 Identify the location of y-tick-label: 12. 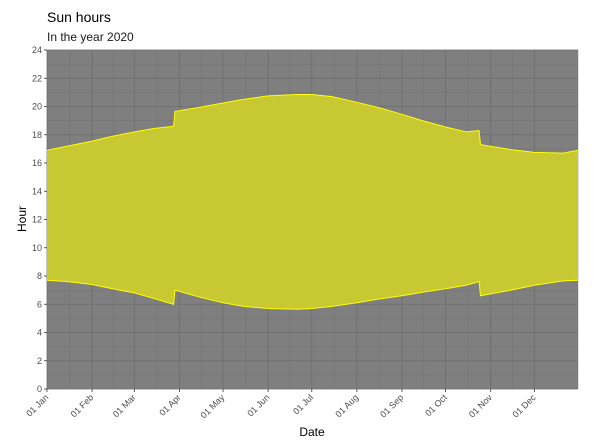
(37, 220).